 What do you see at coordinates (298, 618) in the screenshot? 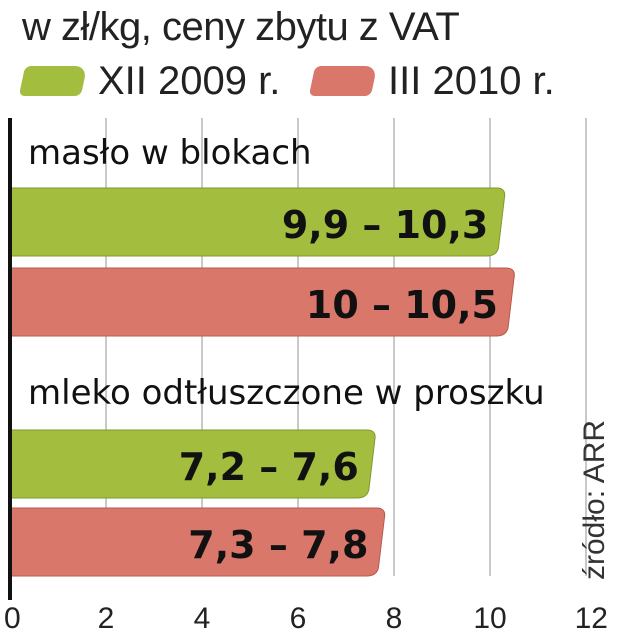
I see `x-tick-label-6: 6` at bounding box center [298, 618].